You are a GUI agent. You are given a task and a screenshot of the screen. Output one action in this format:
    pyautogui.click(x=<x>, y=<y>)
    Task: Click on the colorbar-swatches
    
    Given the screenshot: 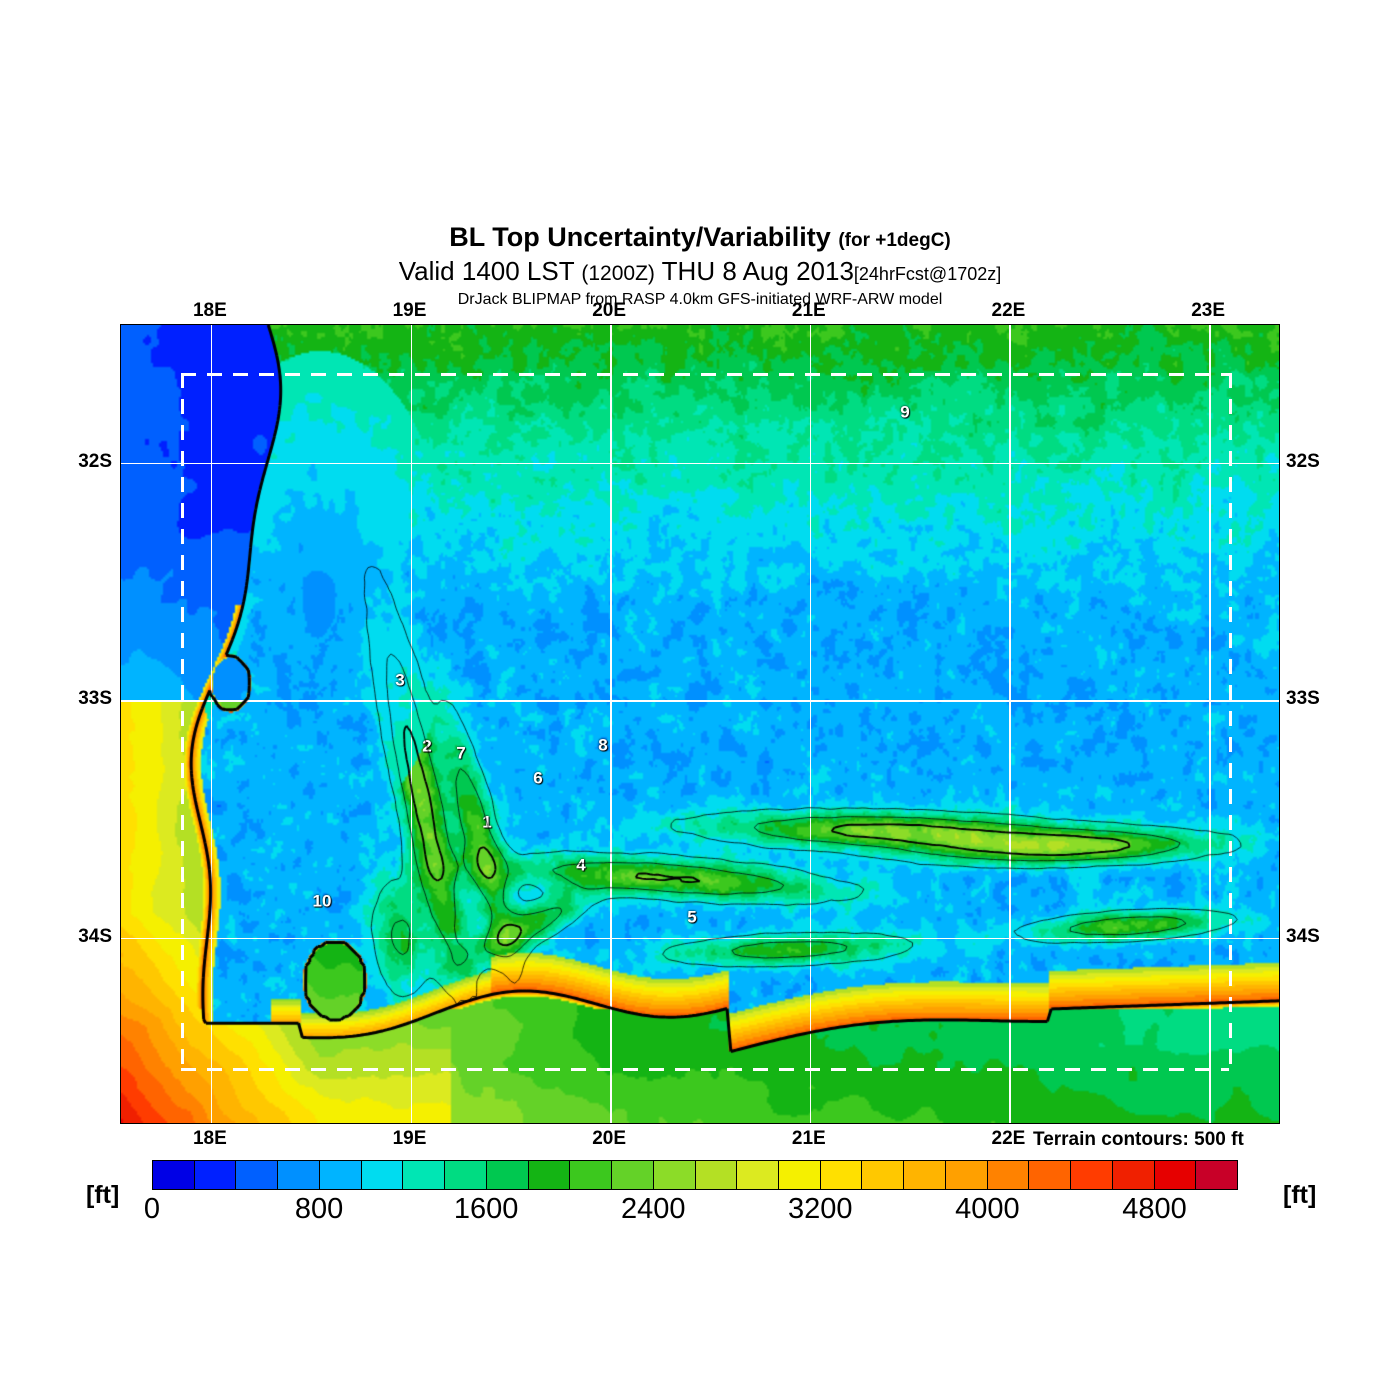 What is the action you would take?
    pyautogui.click(x=695, y=1175)
    